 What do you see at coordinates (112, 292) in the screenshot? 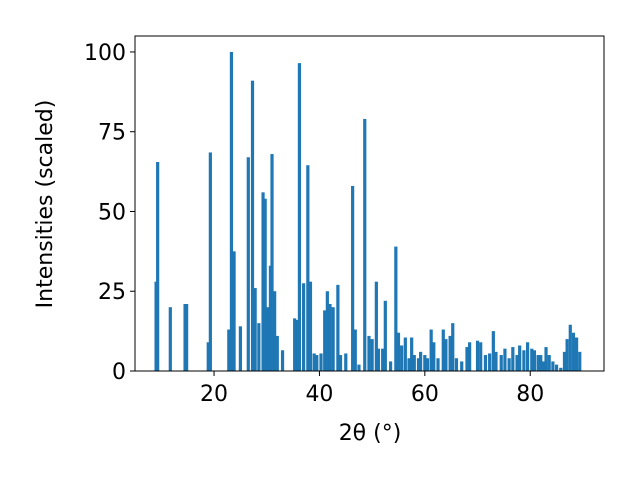
I see `y-tick-label: 25` at bounding box center [112, 292].